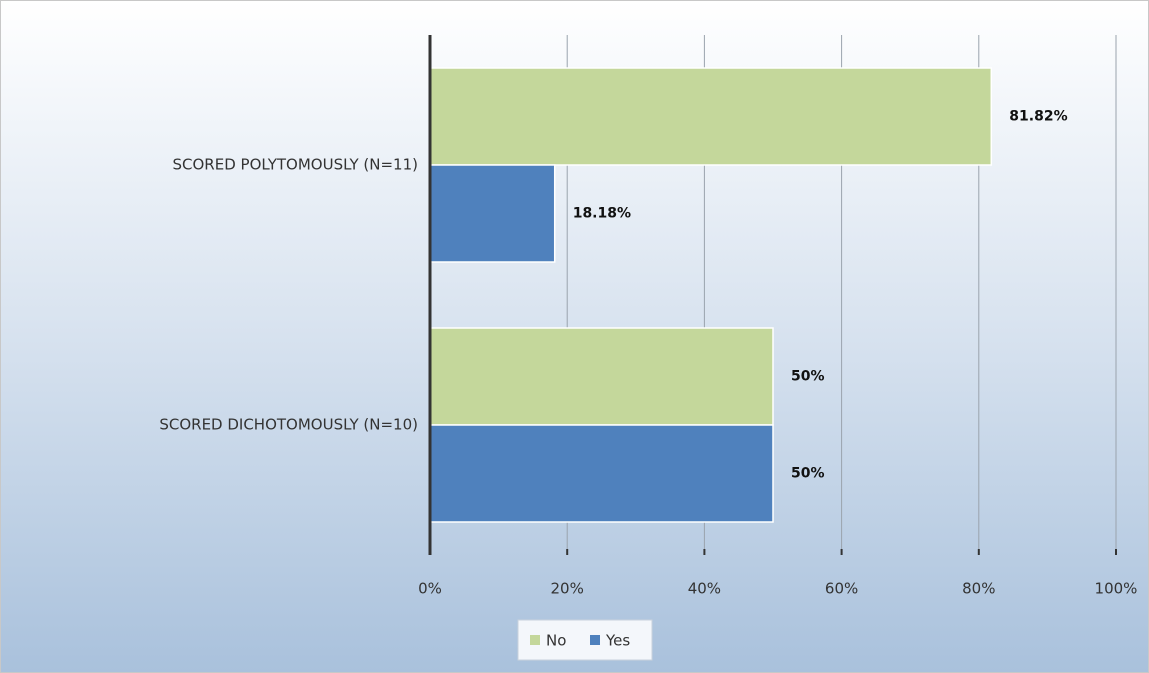 This screenshot has width=1149, height=673. I want to click on legend-label: Yes, so click(617, 641).